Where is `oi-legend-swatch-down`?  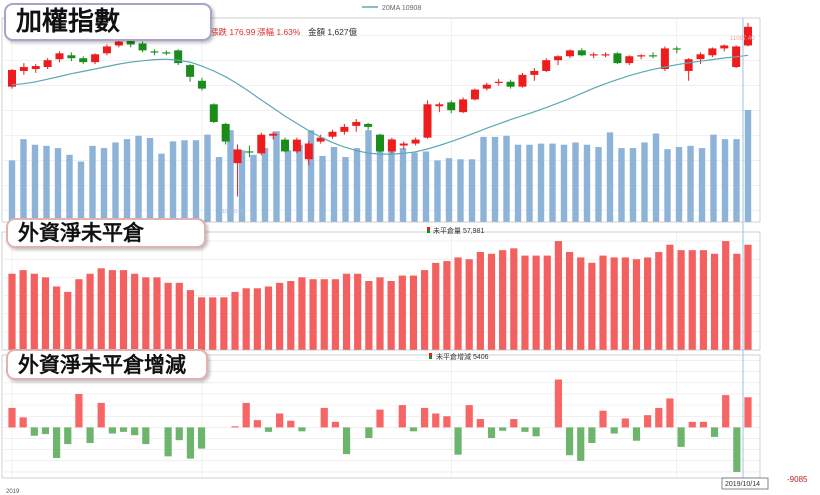
oi-legend-swatch-down is located at coordinates (428, 231).